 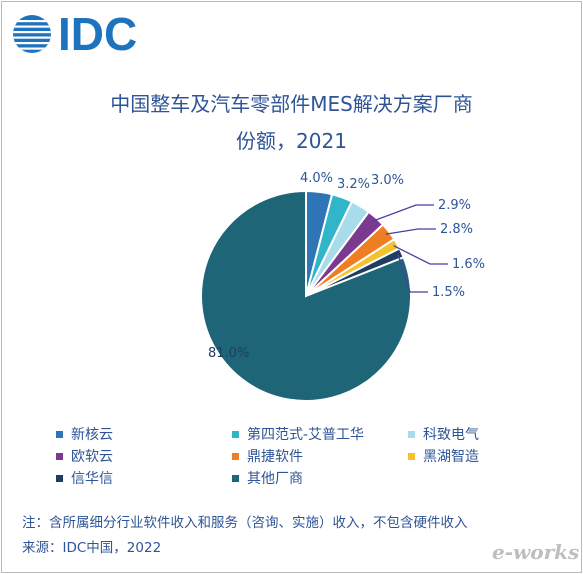 What do you see at coordinates (92, 479) in the screenshot?
I see `legend-label: 信华信` at bounding box center [92, 479].